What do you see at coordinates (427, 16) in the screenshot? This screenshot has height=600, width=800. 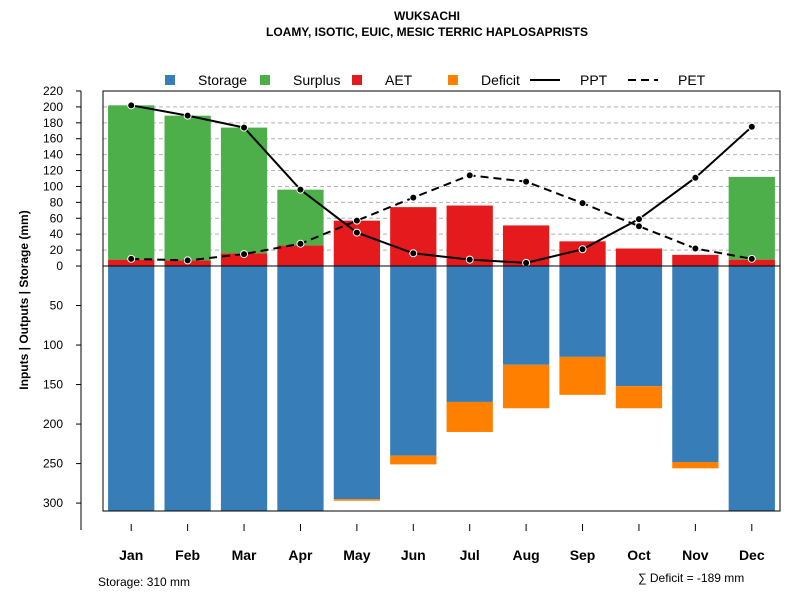 I see `chart-title: WUKSACHI` at bounding box center [427, 16].